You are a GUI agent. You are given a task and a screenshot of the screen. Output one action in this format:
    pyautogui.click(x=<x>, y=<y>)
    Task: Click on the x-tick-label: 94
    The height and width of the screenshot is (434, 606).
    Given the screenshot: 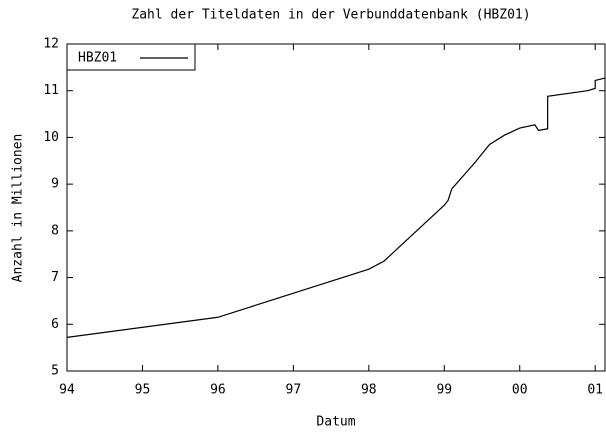 What is the action you would take?
    pyautogui.click(x=67, y=390)
    